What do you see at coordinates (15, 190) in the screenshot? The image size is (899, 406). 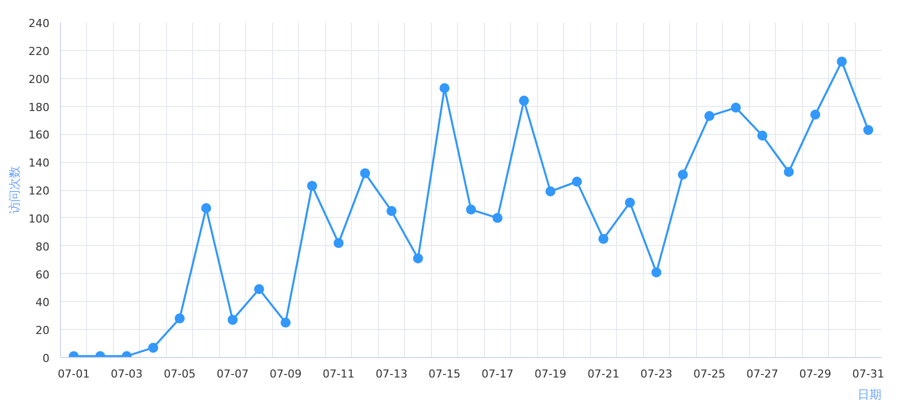 I see `y-axis-title: 访问次数` at bounding box center [15, 190].